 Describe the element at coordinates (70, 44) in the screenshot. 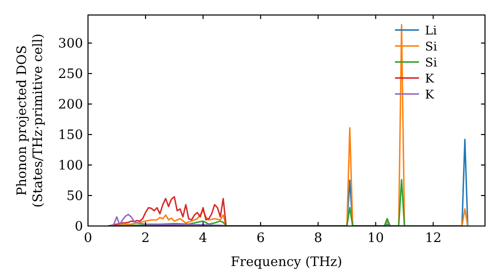

I see `y-tick-label: 300` at that location.